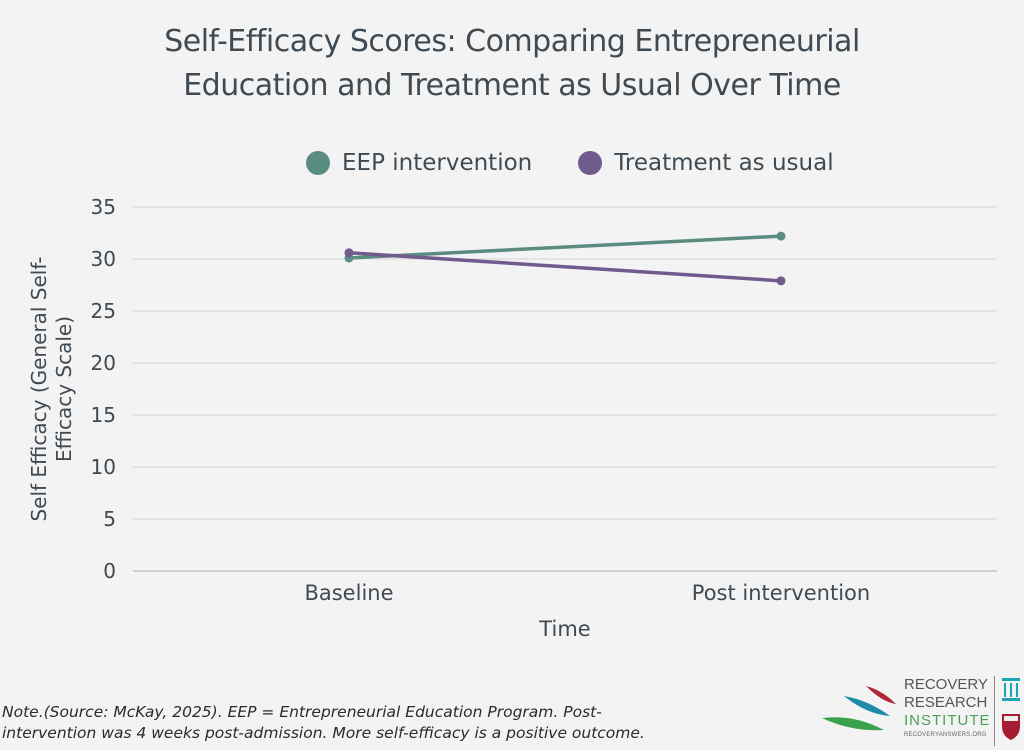 The image size is (1024, 750). Describe the element at coordinates (781, 593) in the screenshot. I see `x-tick-label-1: Post intervention` at that location.